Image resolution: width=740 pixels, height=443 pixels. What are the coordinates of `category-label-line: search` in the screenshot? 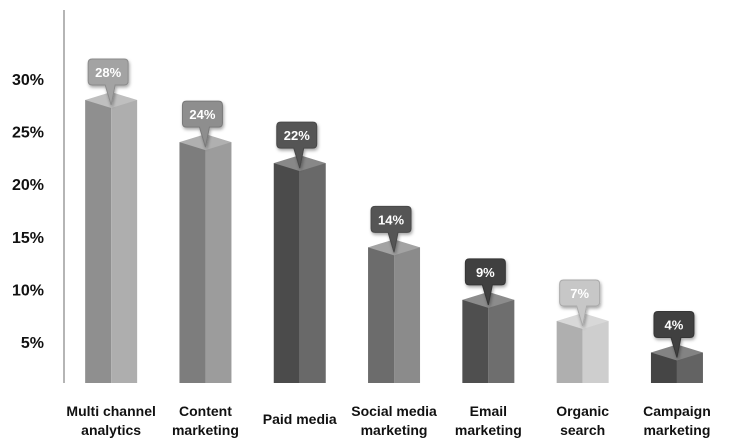 It's located at (582, 430).